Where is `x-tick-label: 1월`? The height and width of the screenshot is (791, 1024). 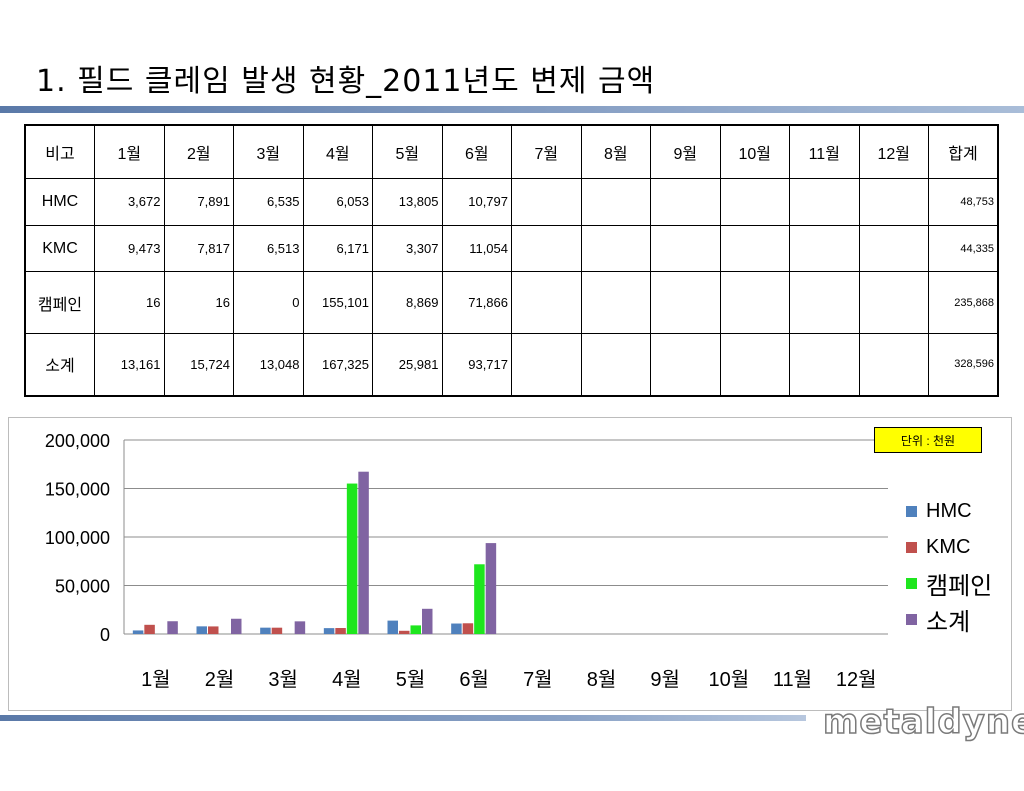 x-tick-label: 1월 is located at coordinates (156, 679).